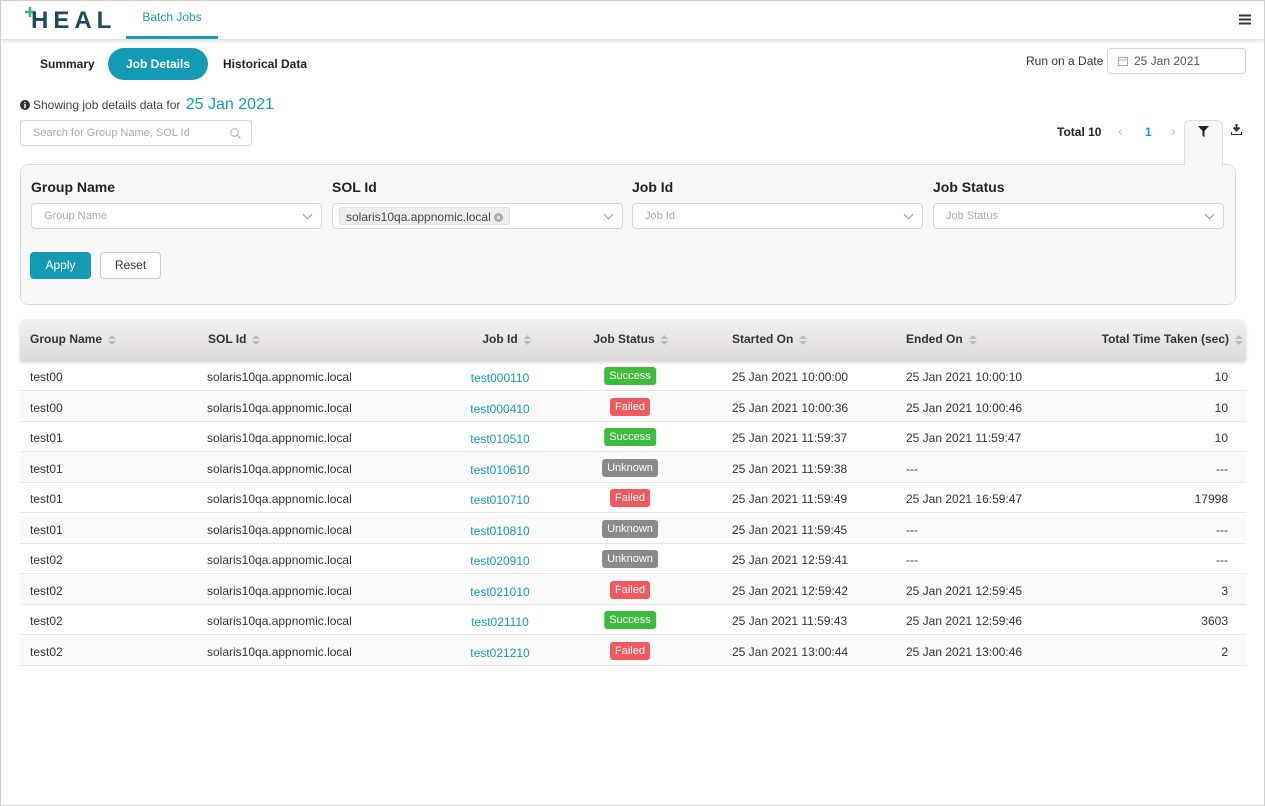  I want to click on tab: Historical Data, so click(265, 64).